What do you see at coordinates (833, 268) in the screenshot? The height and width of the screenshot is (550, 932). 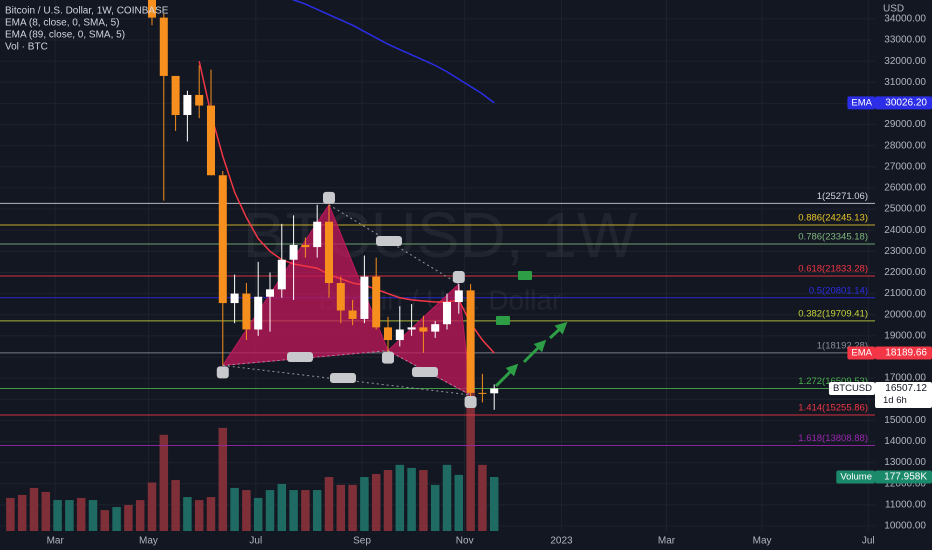 I see `fib-label: 0.618(21833.28)` at bounding box center [833, 268].